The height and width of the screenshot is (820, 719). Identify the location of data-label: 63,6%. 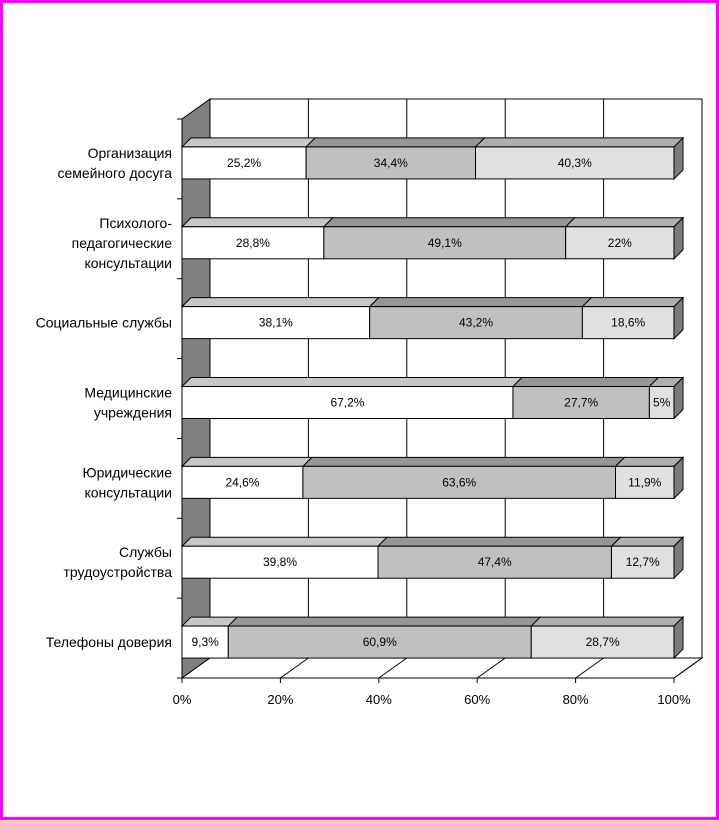
(459, 482).